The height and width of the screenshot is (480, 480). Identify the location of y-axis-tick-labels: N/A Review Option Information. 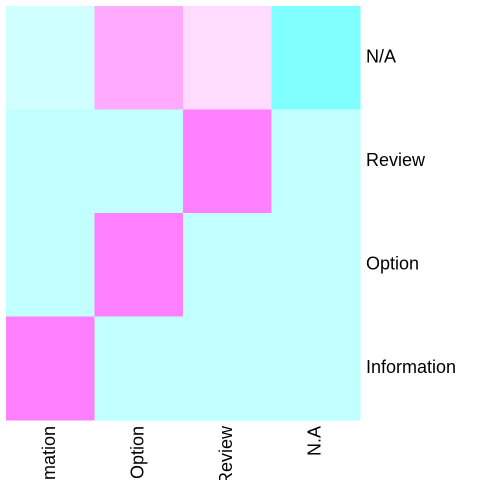
(411, 212).